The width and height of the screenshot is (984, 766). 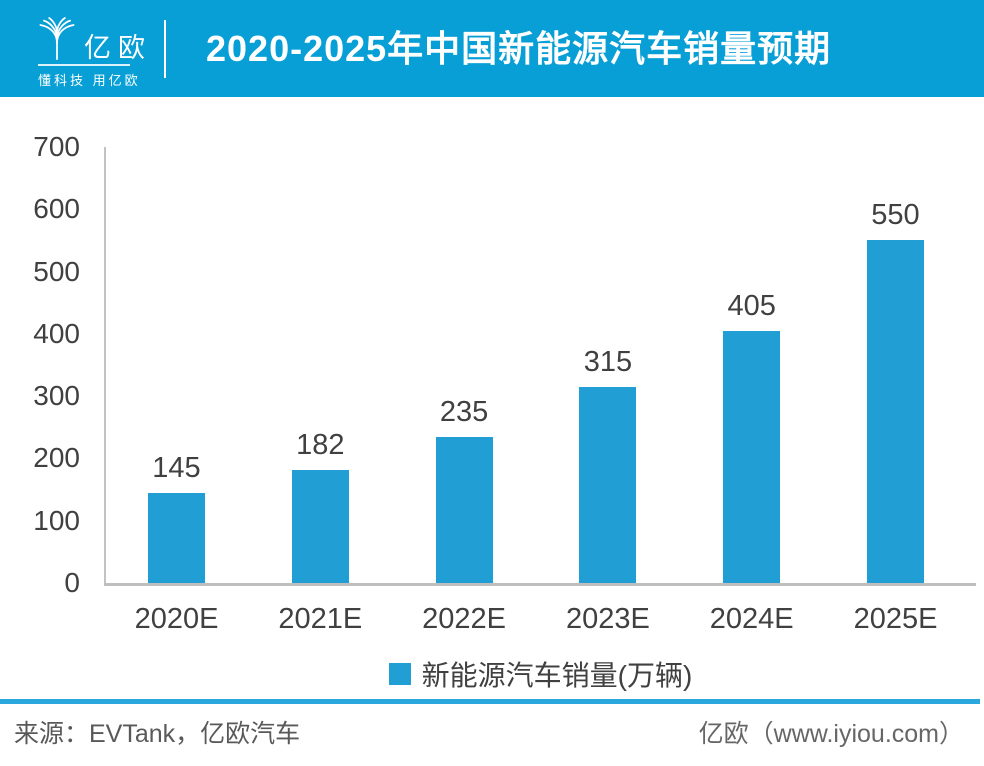 What do you see at coordinates (320, 619) in the screenshot?
I see `x-category-label: 2021E` at bounding box center [320, 619].